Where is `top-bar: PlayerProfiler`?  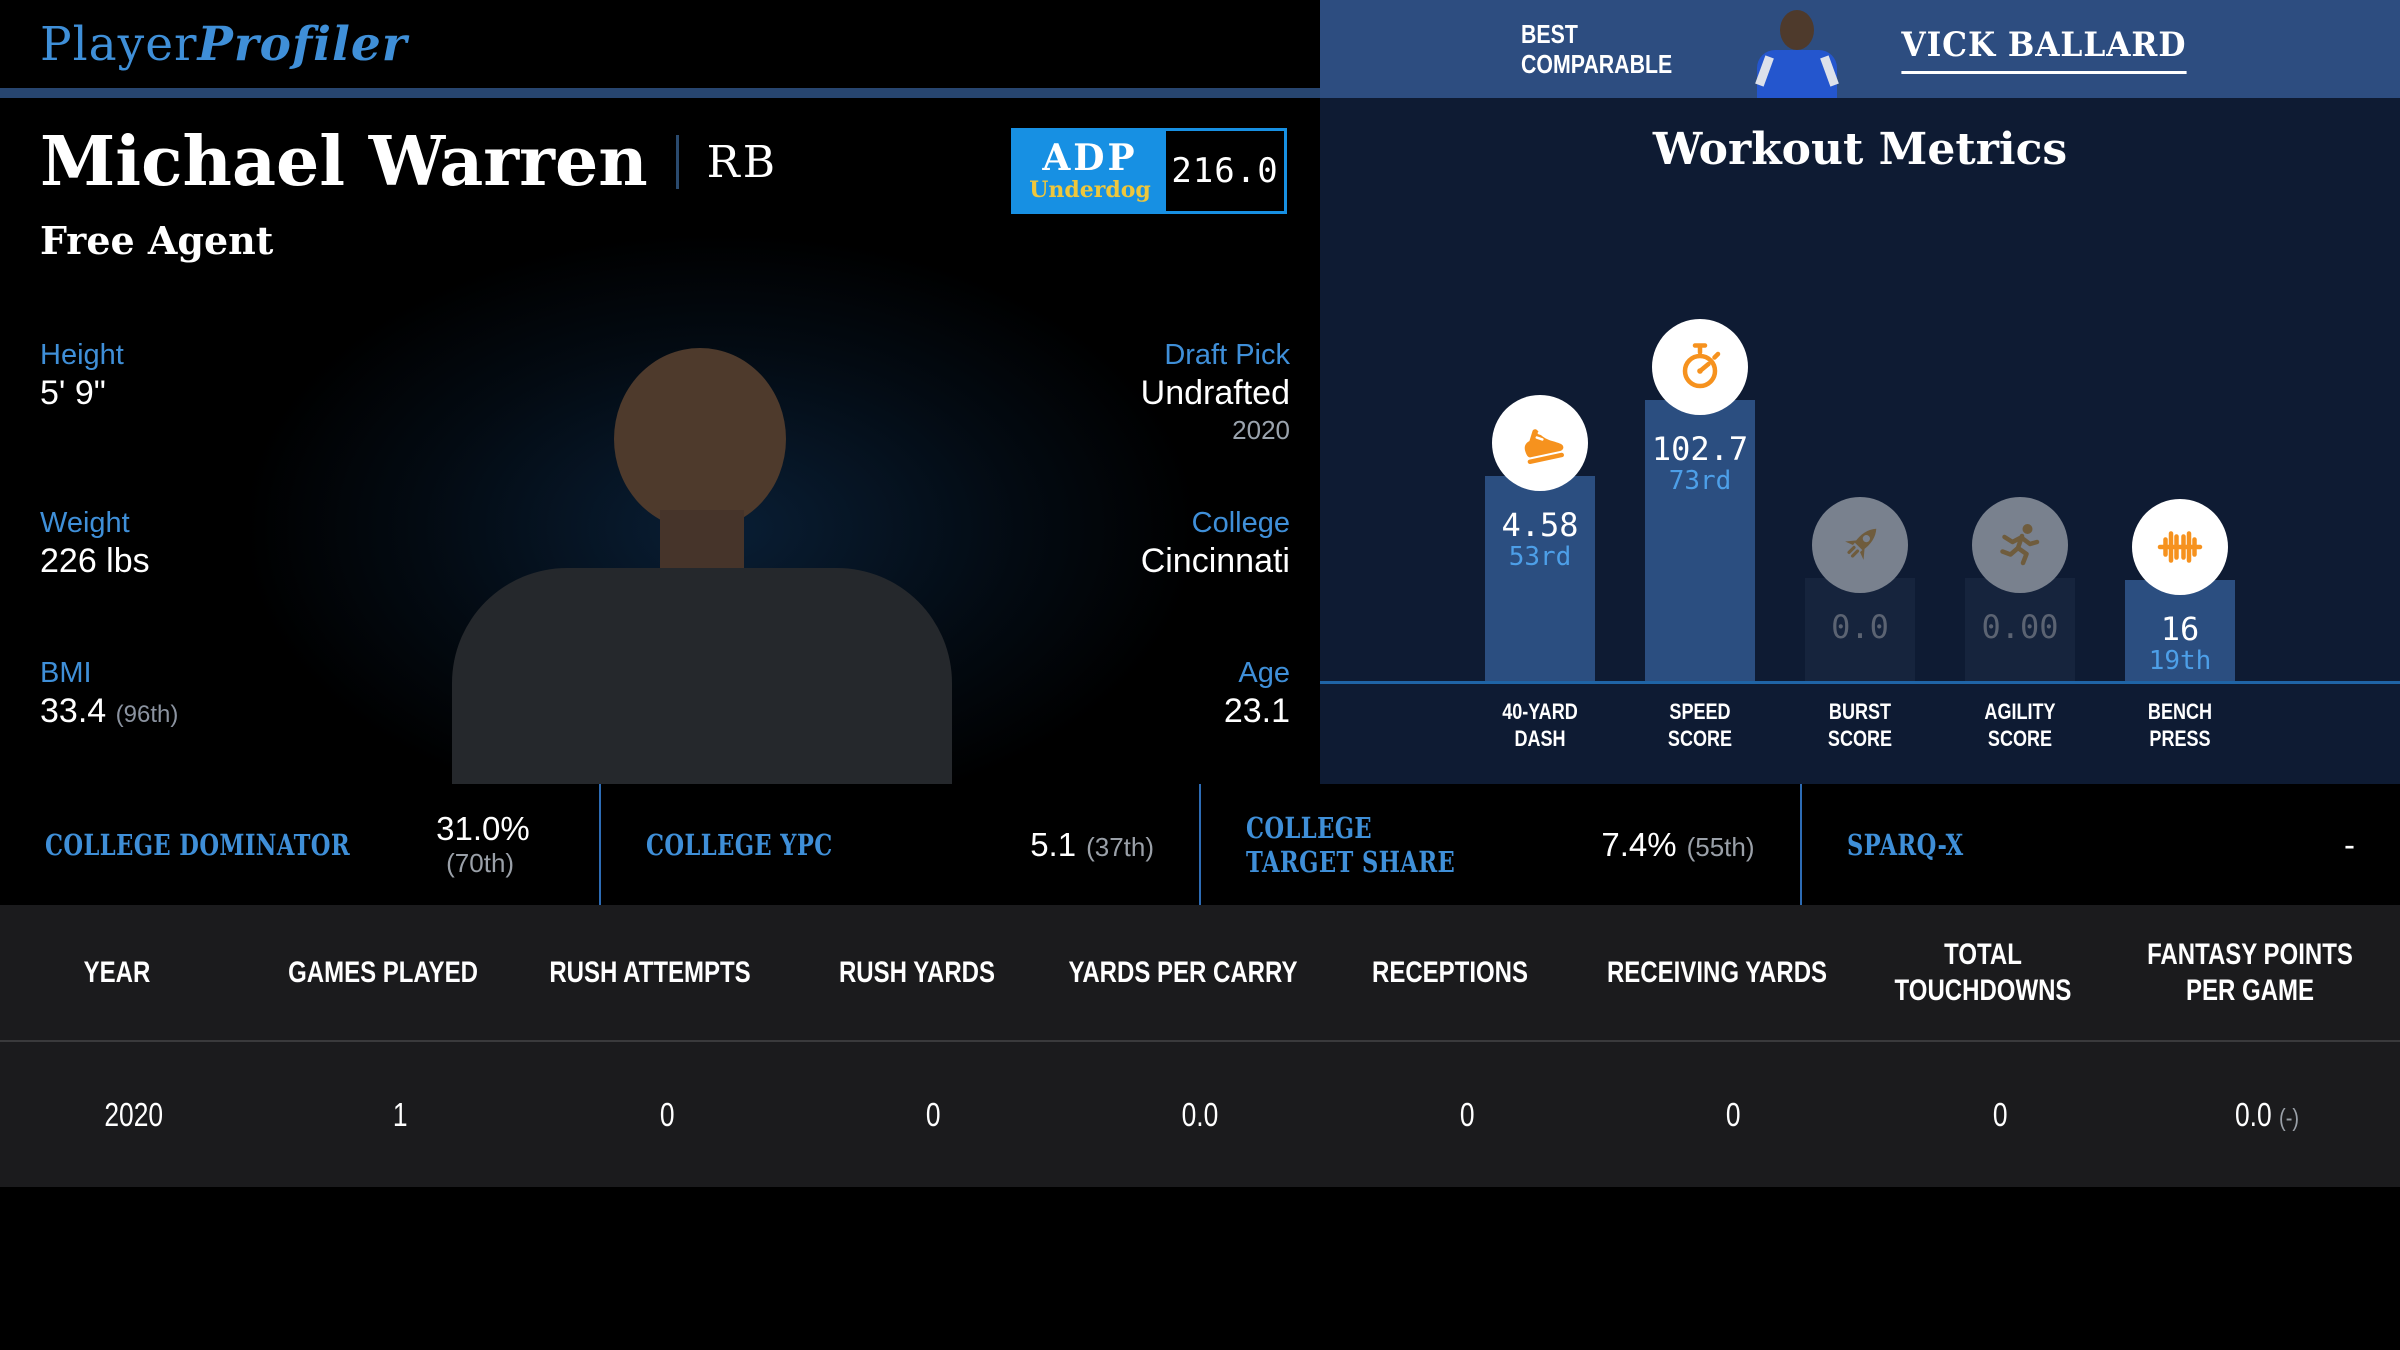 top-bar: PlayerProfiler is located at coordinates (660, 44).